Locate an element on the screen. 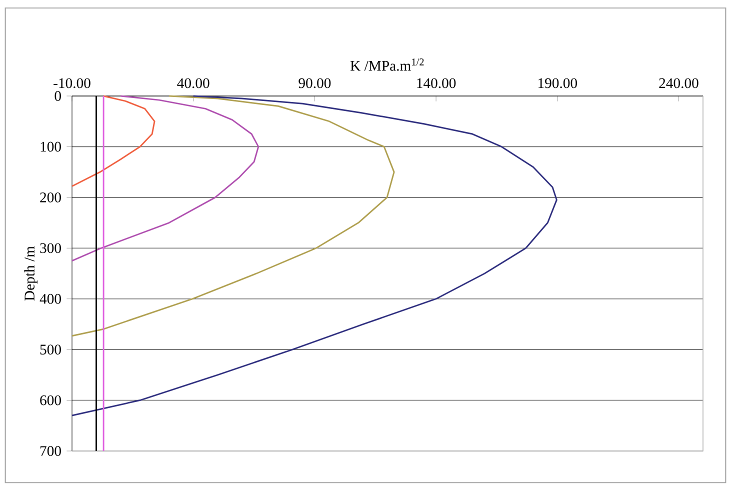  x-tick-label: 240.00 is located at coordinates (678, 83).